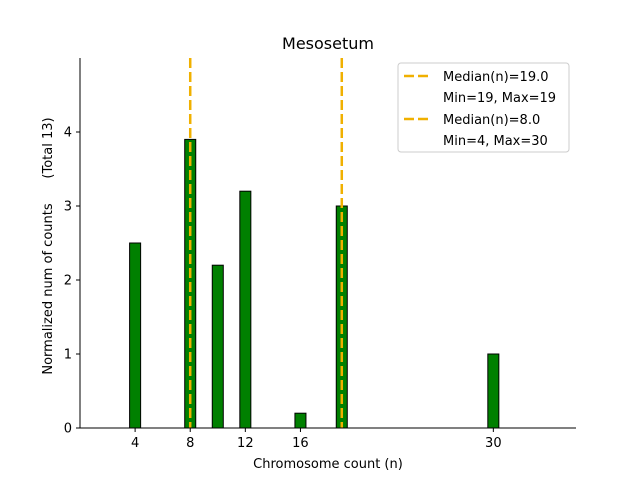 This screenshot has height=480, width=640. Describe the element at coordinates (491, 120) in the screenshot. I see `legend-label-8: Median(n)=8.0` at that location.